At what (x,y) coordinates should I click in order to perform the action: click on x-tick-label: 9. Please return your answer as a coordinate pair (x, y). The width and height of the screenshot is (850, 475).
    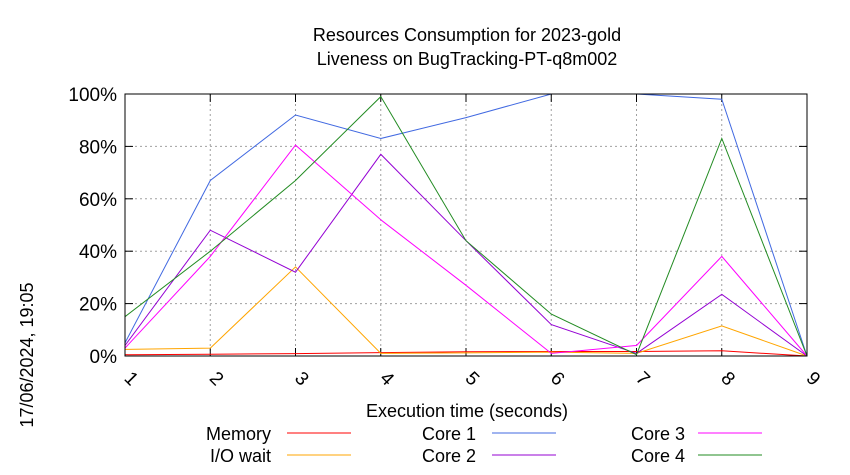
    Looking at the image, I should click on (813, 379).